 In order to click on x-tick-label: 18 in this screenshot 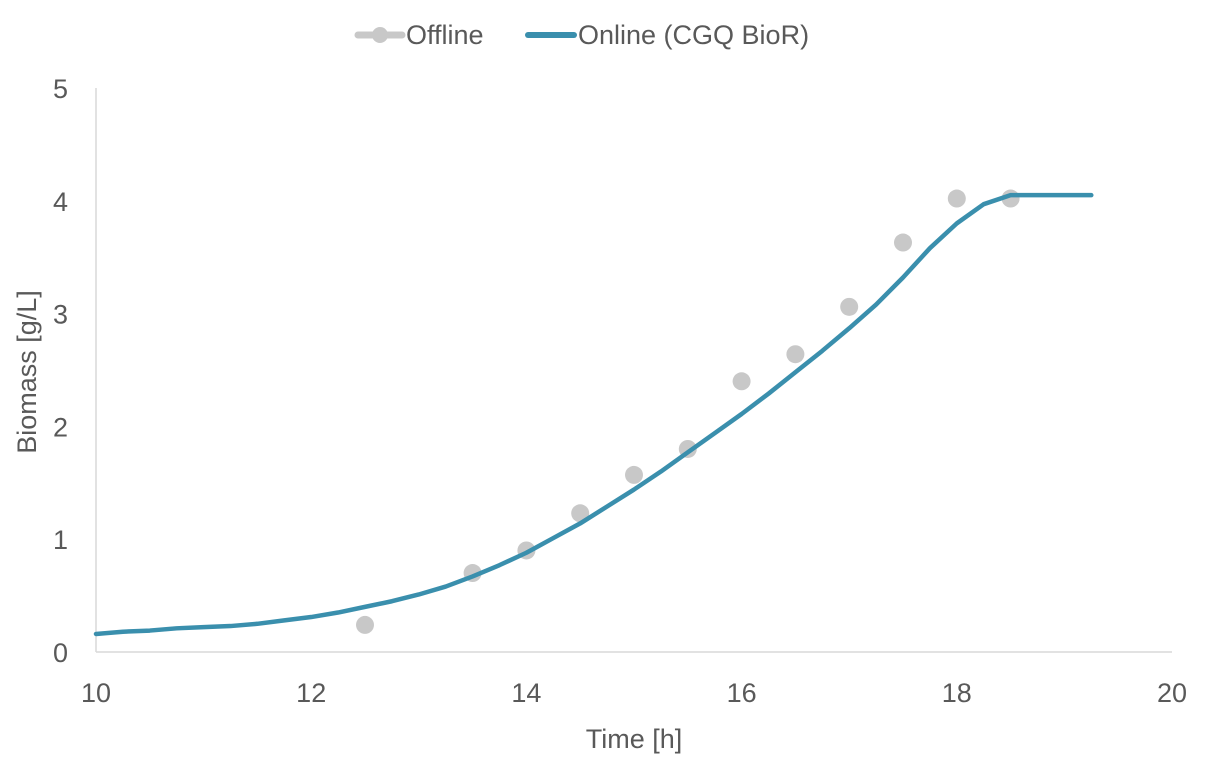, I will do `click(957, 693)`.